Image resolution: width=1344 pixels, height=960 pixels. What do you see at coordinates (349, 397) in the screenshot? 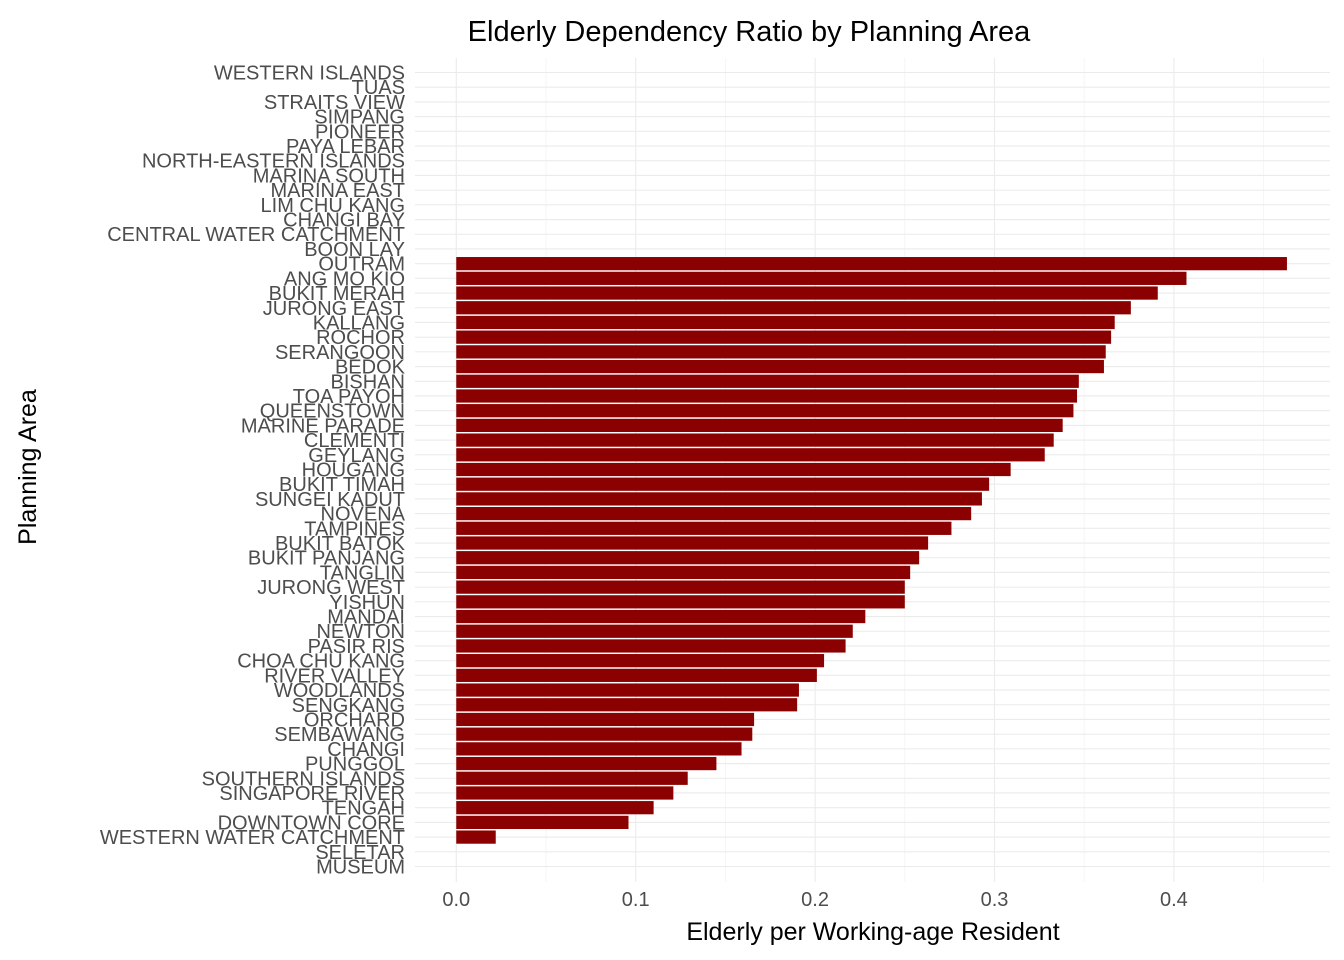
I see `y-tick-label: TOA PAYOH` at bounding box center [349, 397].